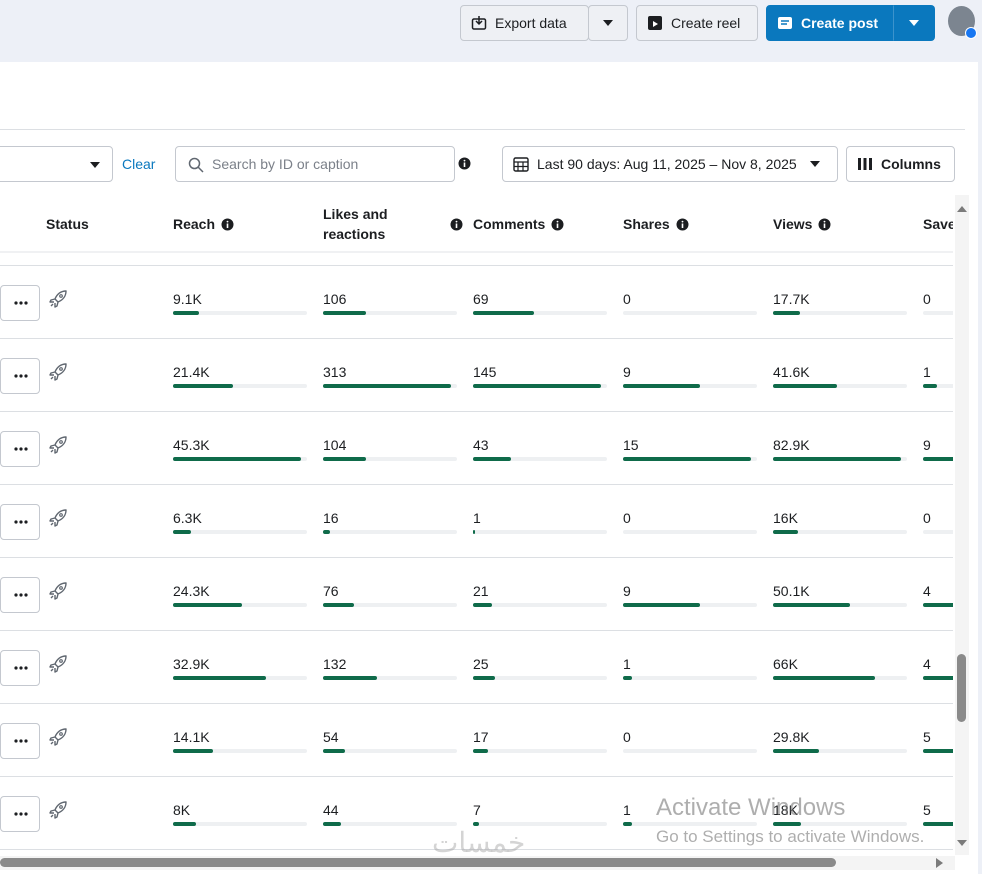 The width and height of the screenshot is (982, 874). What do you see at coordinates (914, 23) in the screenshot?
I see `post-dropdown` at bounding box center [914, 23].